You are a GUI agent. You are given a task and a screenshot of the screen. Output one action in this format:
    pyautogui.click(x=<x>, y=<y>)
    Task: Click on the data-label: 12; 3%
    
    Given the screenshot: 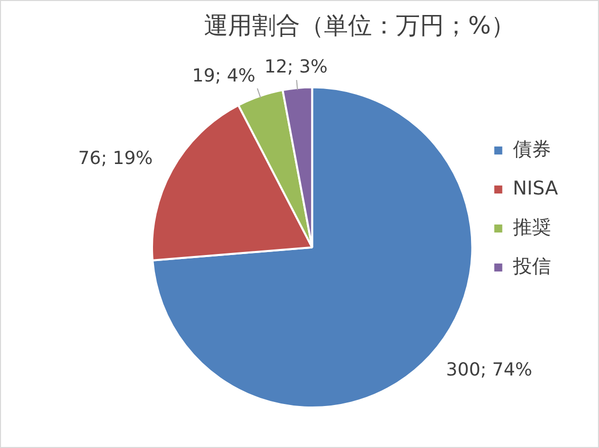 What is the action you would take?
    pyautogui.click(x=296, y=67)
    